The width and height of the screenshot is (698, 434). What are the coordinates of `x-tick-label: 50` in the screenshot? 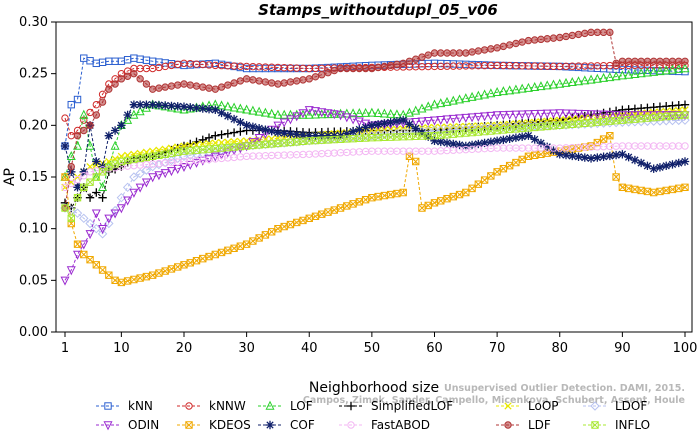 It's located at (372, 348).